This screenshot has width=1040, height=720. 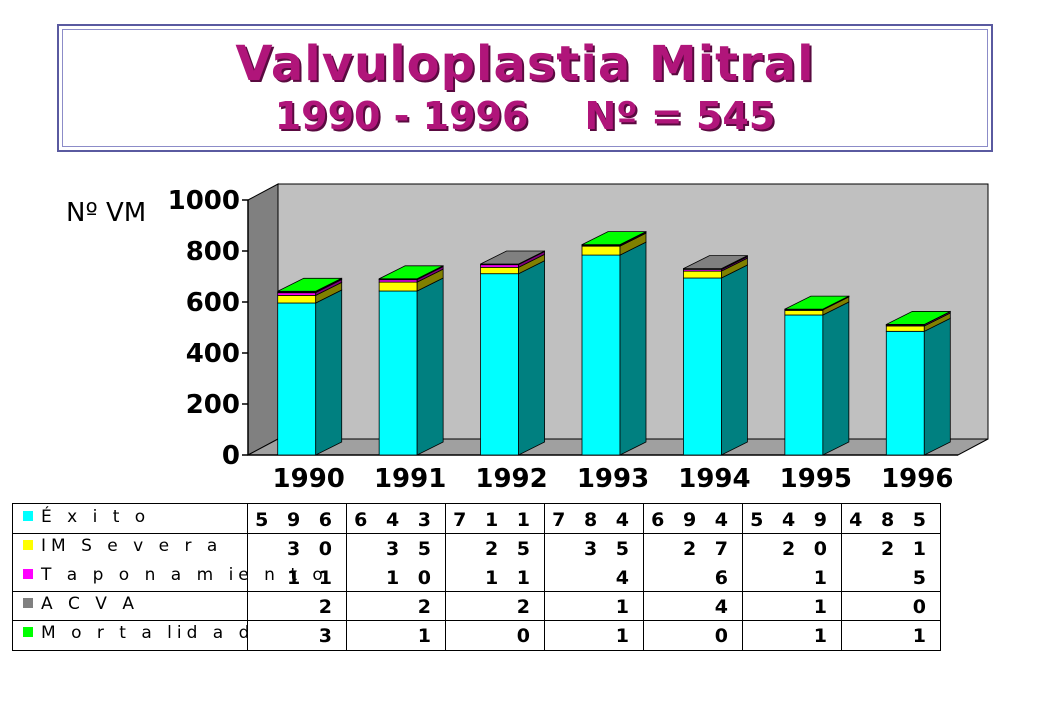 I want to click on y-tick-label: 800, so click(x=213, y=252).